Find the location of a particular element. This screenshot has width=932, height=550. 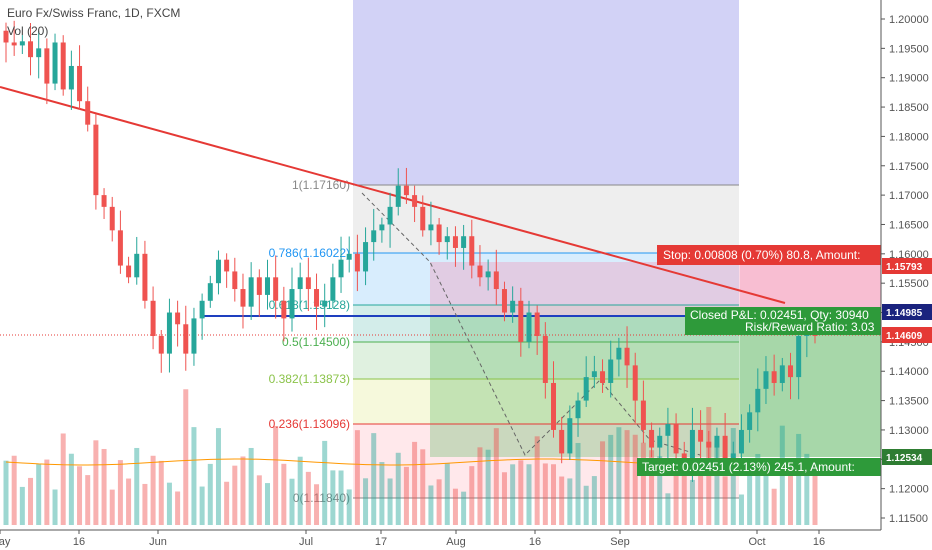

price-tag-label: 1.15793 is located at coordinates (904, 267).